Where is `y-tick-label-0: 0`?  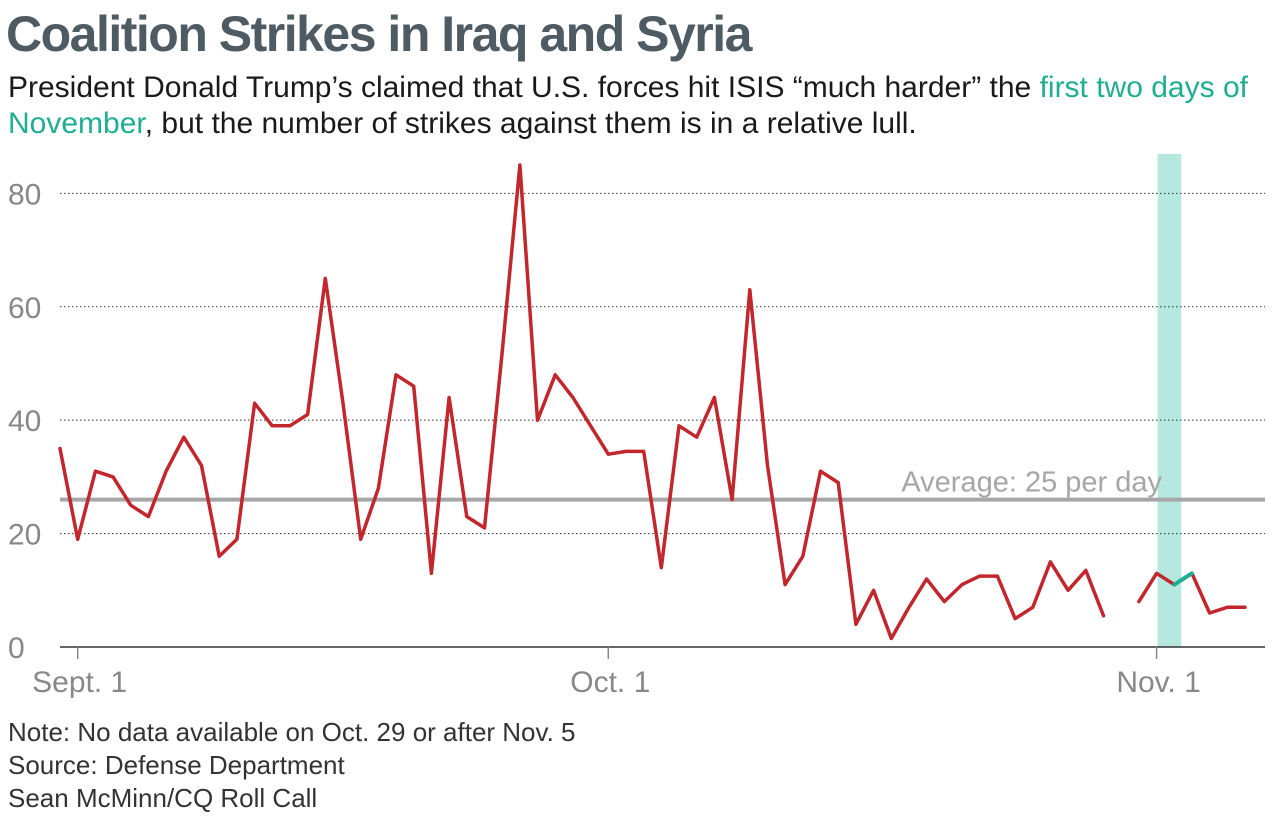
y-tick-label-0: 0 is located at coordinates (16, 648).